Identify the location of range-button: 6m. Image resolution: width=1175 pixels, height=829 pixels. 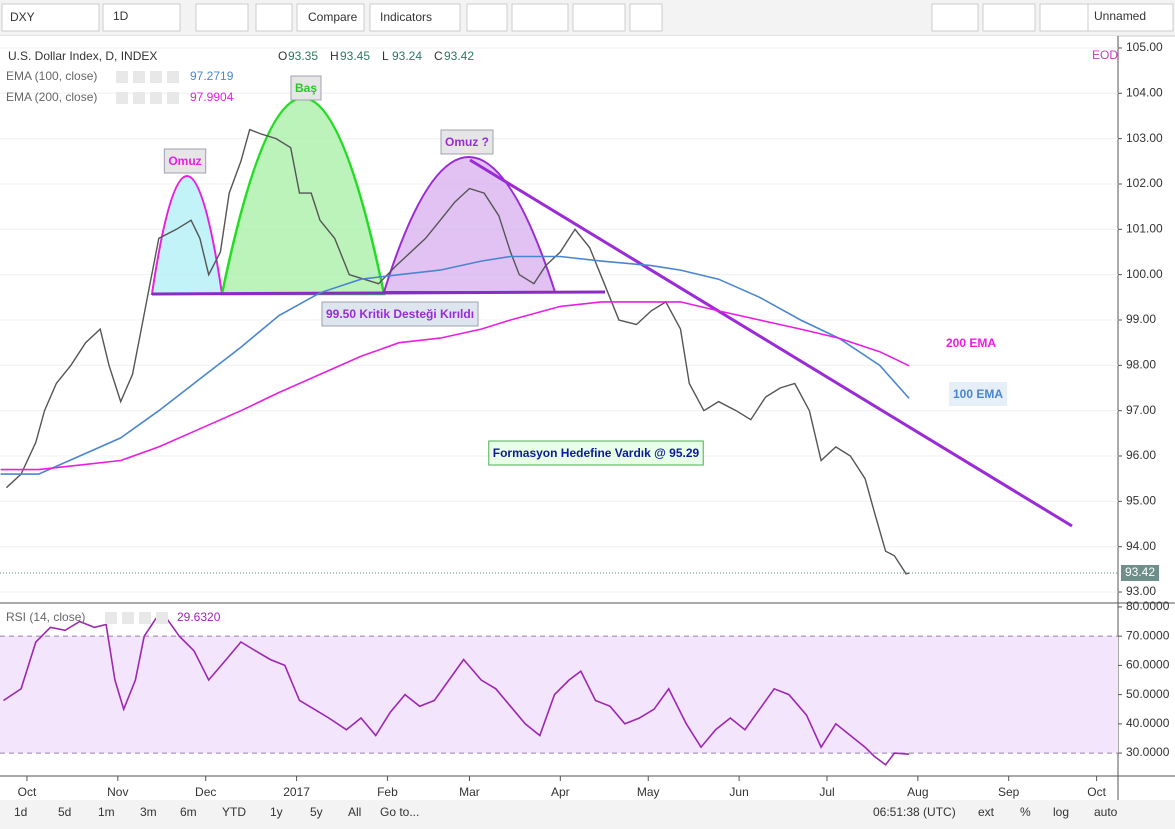
(188, 812).